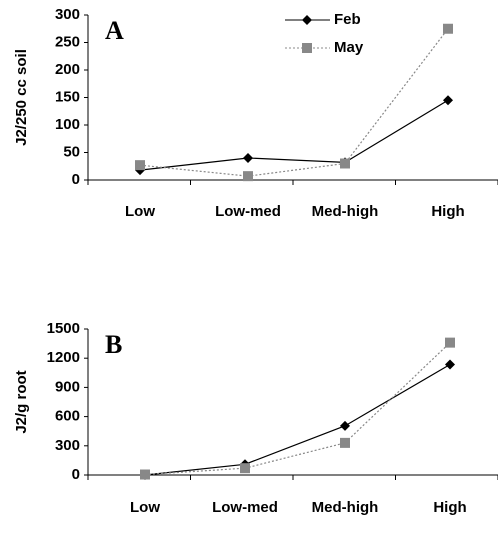  I want to click on legend-label: May, so click(349, 47).